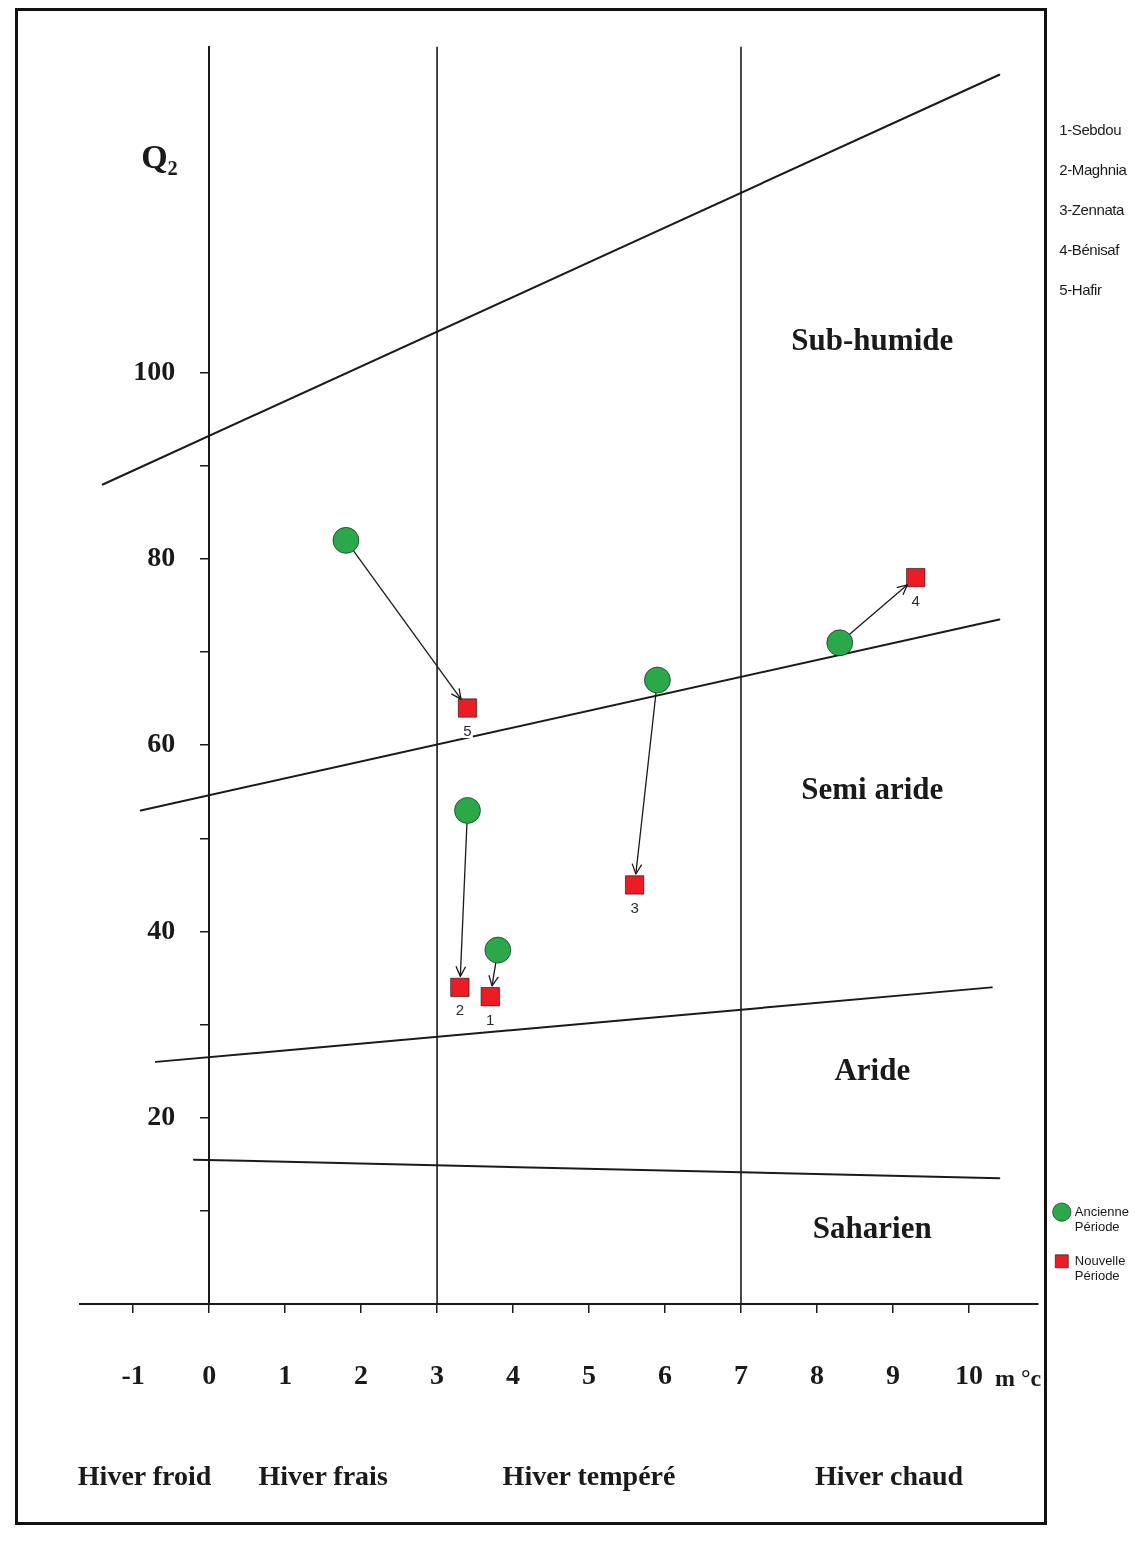 This screenshot has width=1139, height=1542. I want to click on x-tick-label: 2, so click(361, 1375).